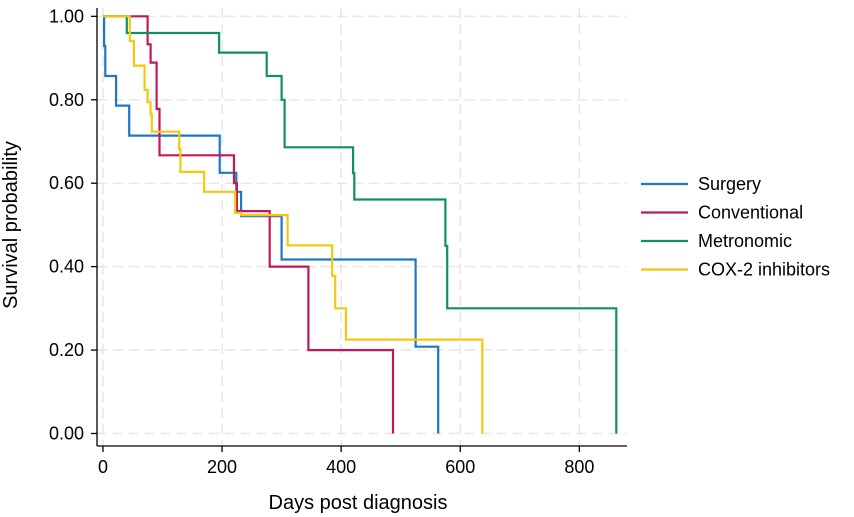 The height and width of the screenshot is (517, 854). Describe the element at coordinates (358, 503) in the screenshot. I see `x-axis-title: Days post diagnosis` at that location.